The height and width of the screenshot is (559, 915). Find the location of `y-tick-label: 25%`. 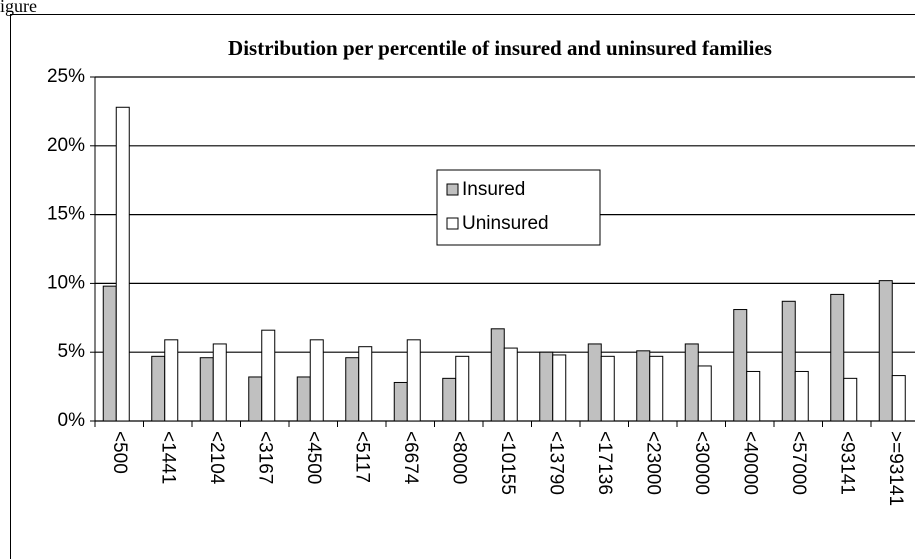

y-tick-label: 25% is located at coordinates (66, 76).